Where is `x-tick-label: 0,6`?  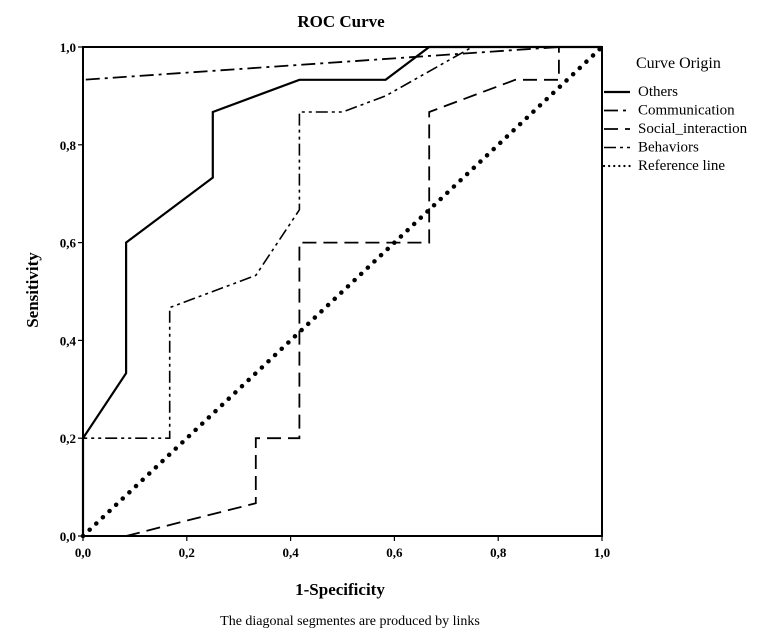
x-tick-label: 0,6 is located at coordinates (394, 552).